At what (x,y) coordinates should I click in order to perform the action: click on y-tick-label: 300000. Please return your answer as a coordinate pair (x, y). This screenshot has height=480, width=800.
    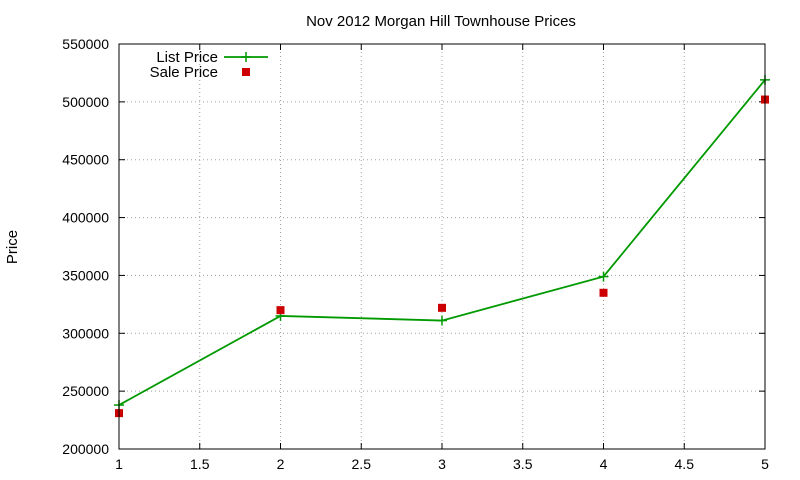
    Looking at the image, I should click on (85, 333).